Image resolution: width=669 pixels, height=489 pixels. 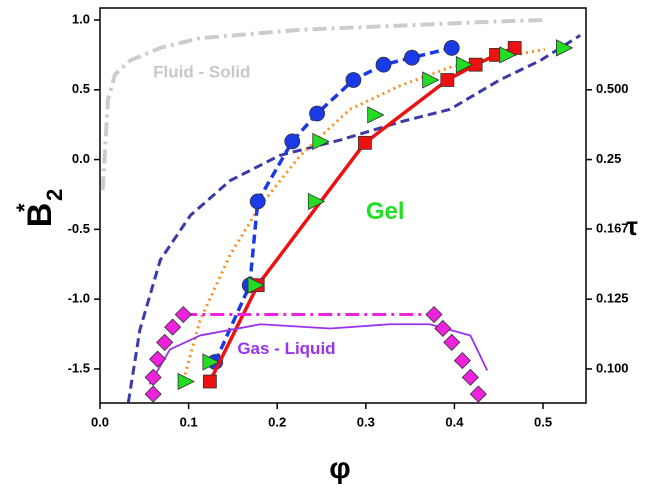 What do you see at coordinates (79, 228) in the screenshot?
I see `y-tick-label: -0.5` at bounding box center [79, 228].